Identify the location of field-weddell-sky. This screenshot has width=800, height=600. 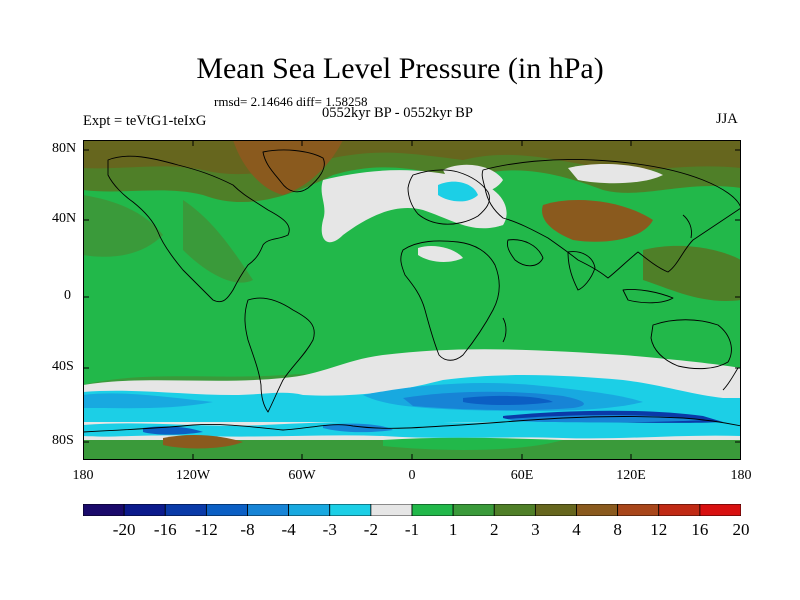
(358, 428).